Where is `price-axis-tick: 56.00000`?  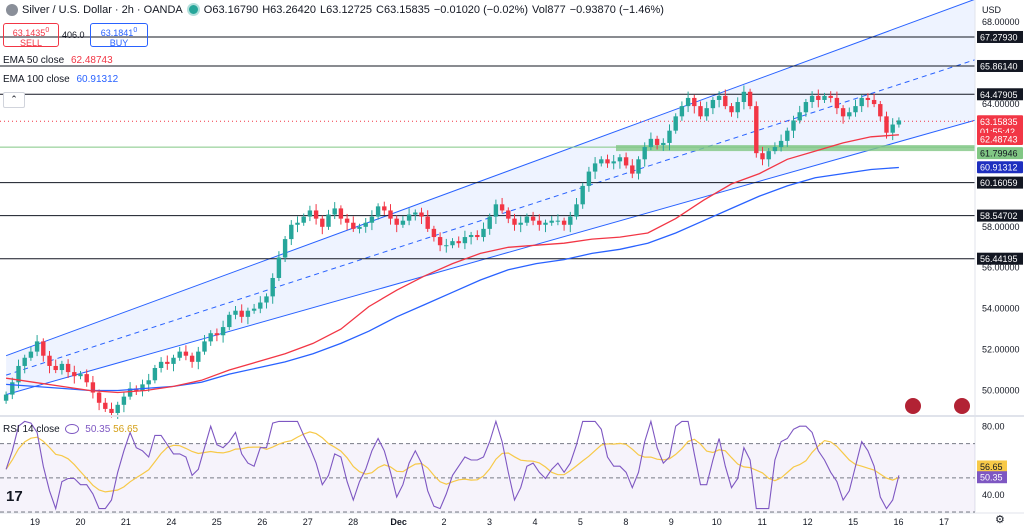
price-axis-tick: 56.00000 is located at coordinates (1001, 268).